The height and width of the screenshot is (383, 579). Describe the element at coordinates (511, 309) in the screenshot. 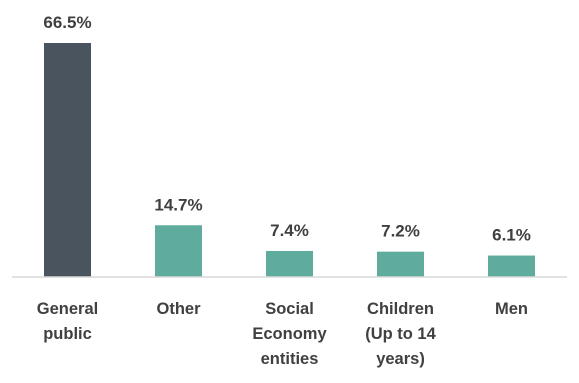

I see `category-label-4: Men` at that location.